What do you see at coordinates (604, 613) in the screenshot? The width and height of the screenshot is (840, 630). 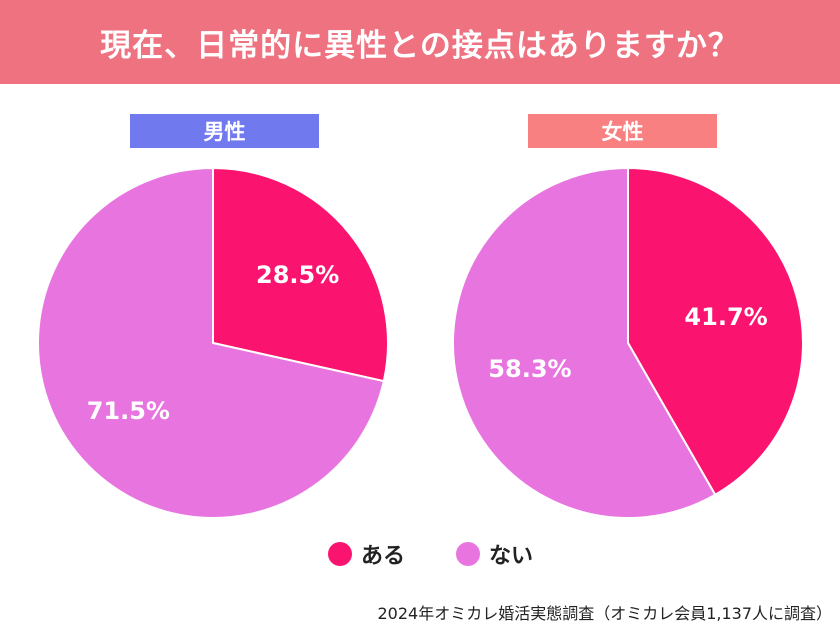 I see `source-note: 2024年オミカレ婚活実態調査（オミカレ会員1,137人に調査）` at bounding box center [604, 613].